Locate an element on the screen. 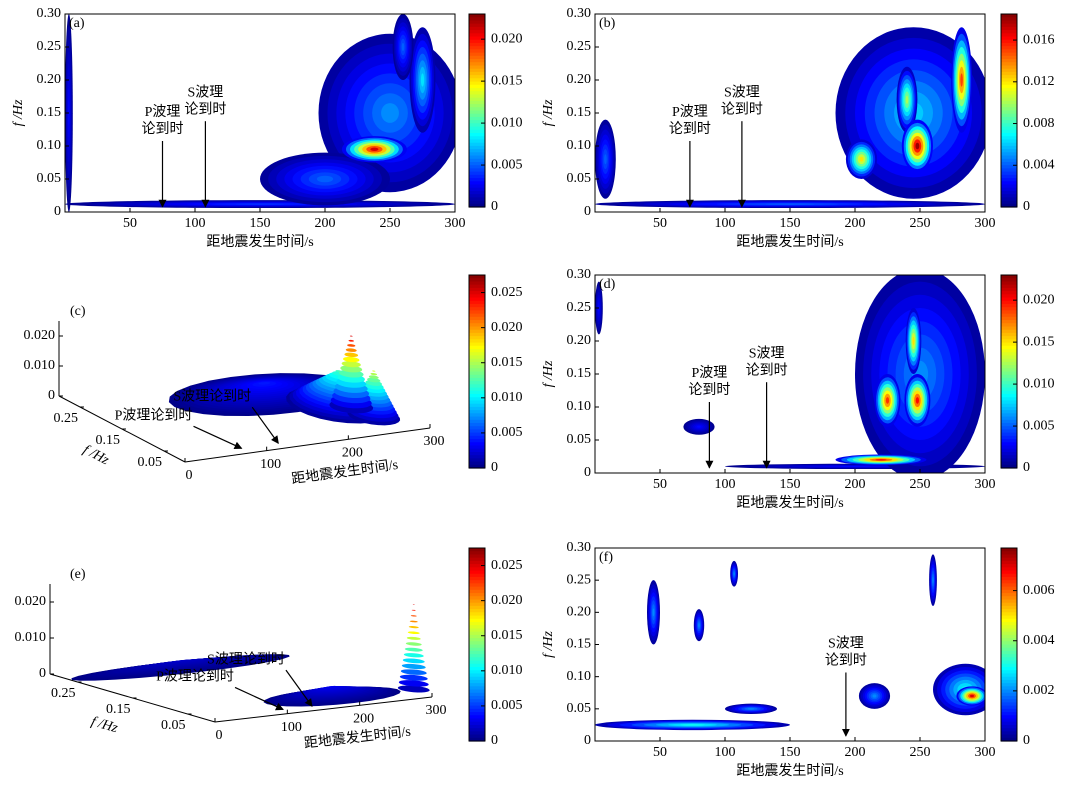 The image size is (1070, 790). colorbar-tick-label: 0.008 is located at coordinates (1039, 123).